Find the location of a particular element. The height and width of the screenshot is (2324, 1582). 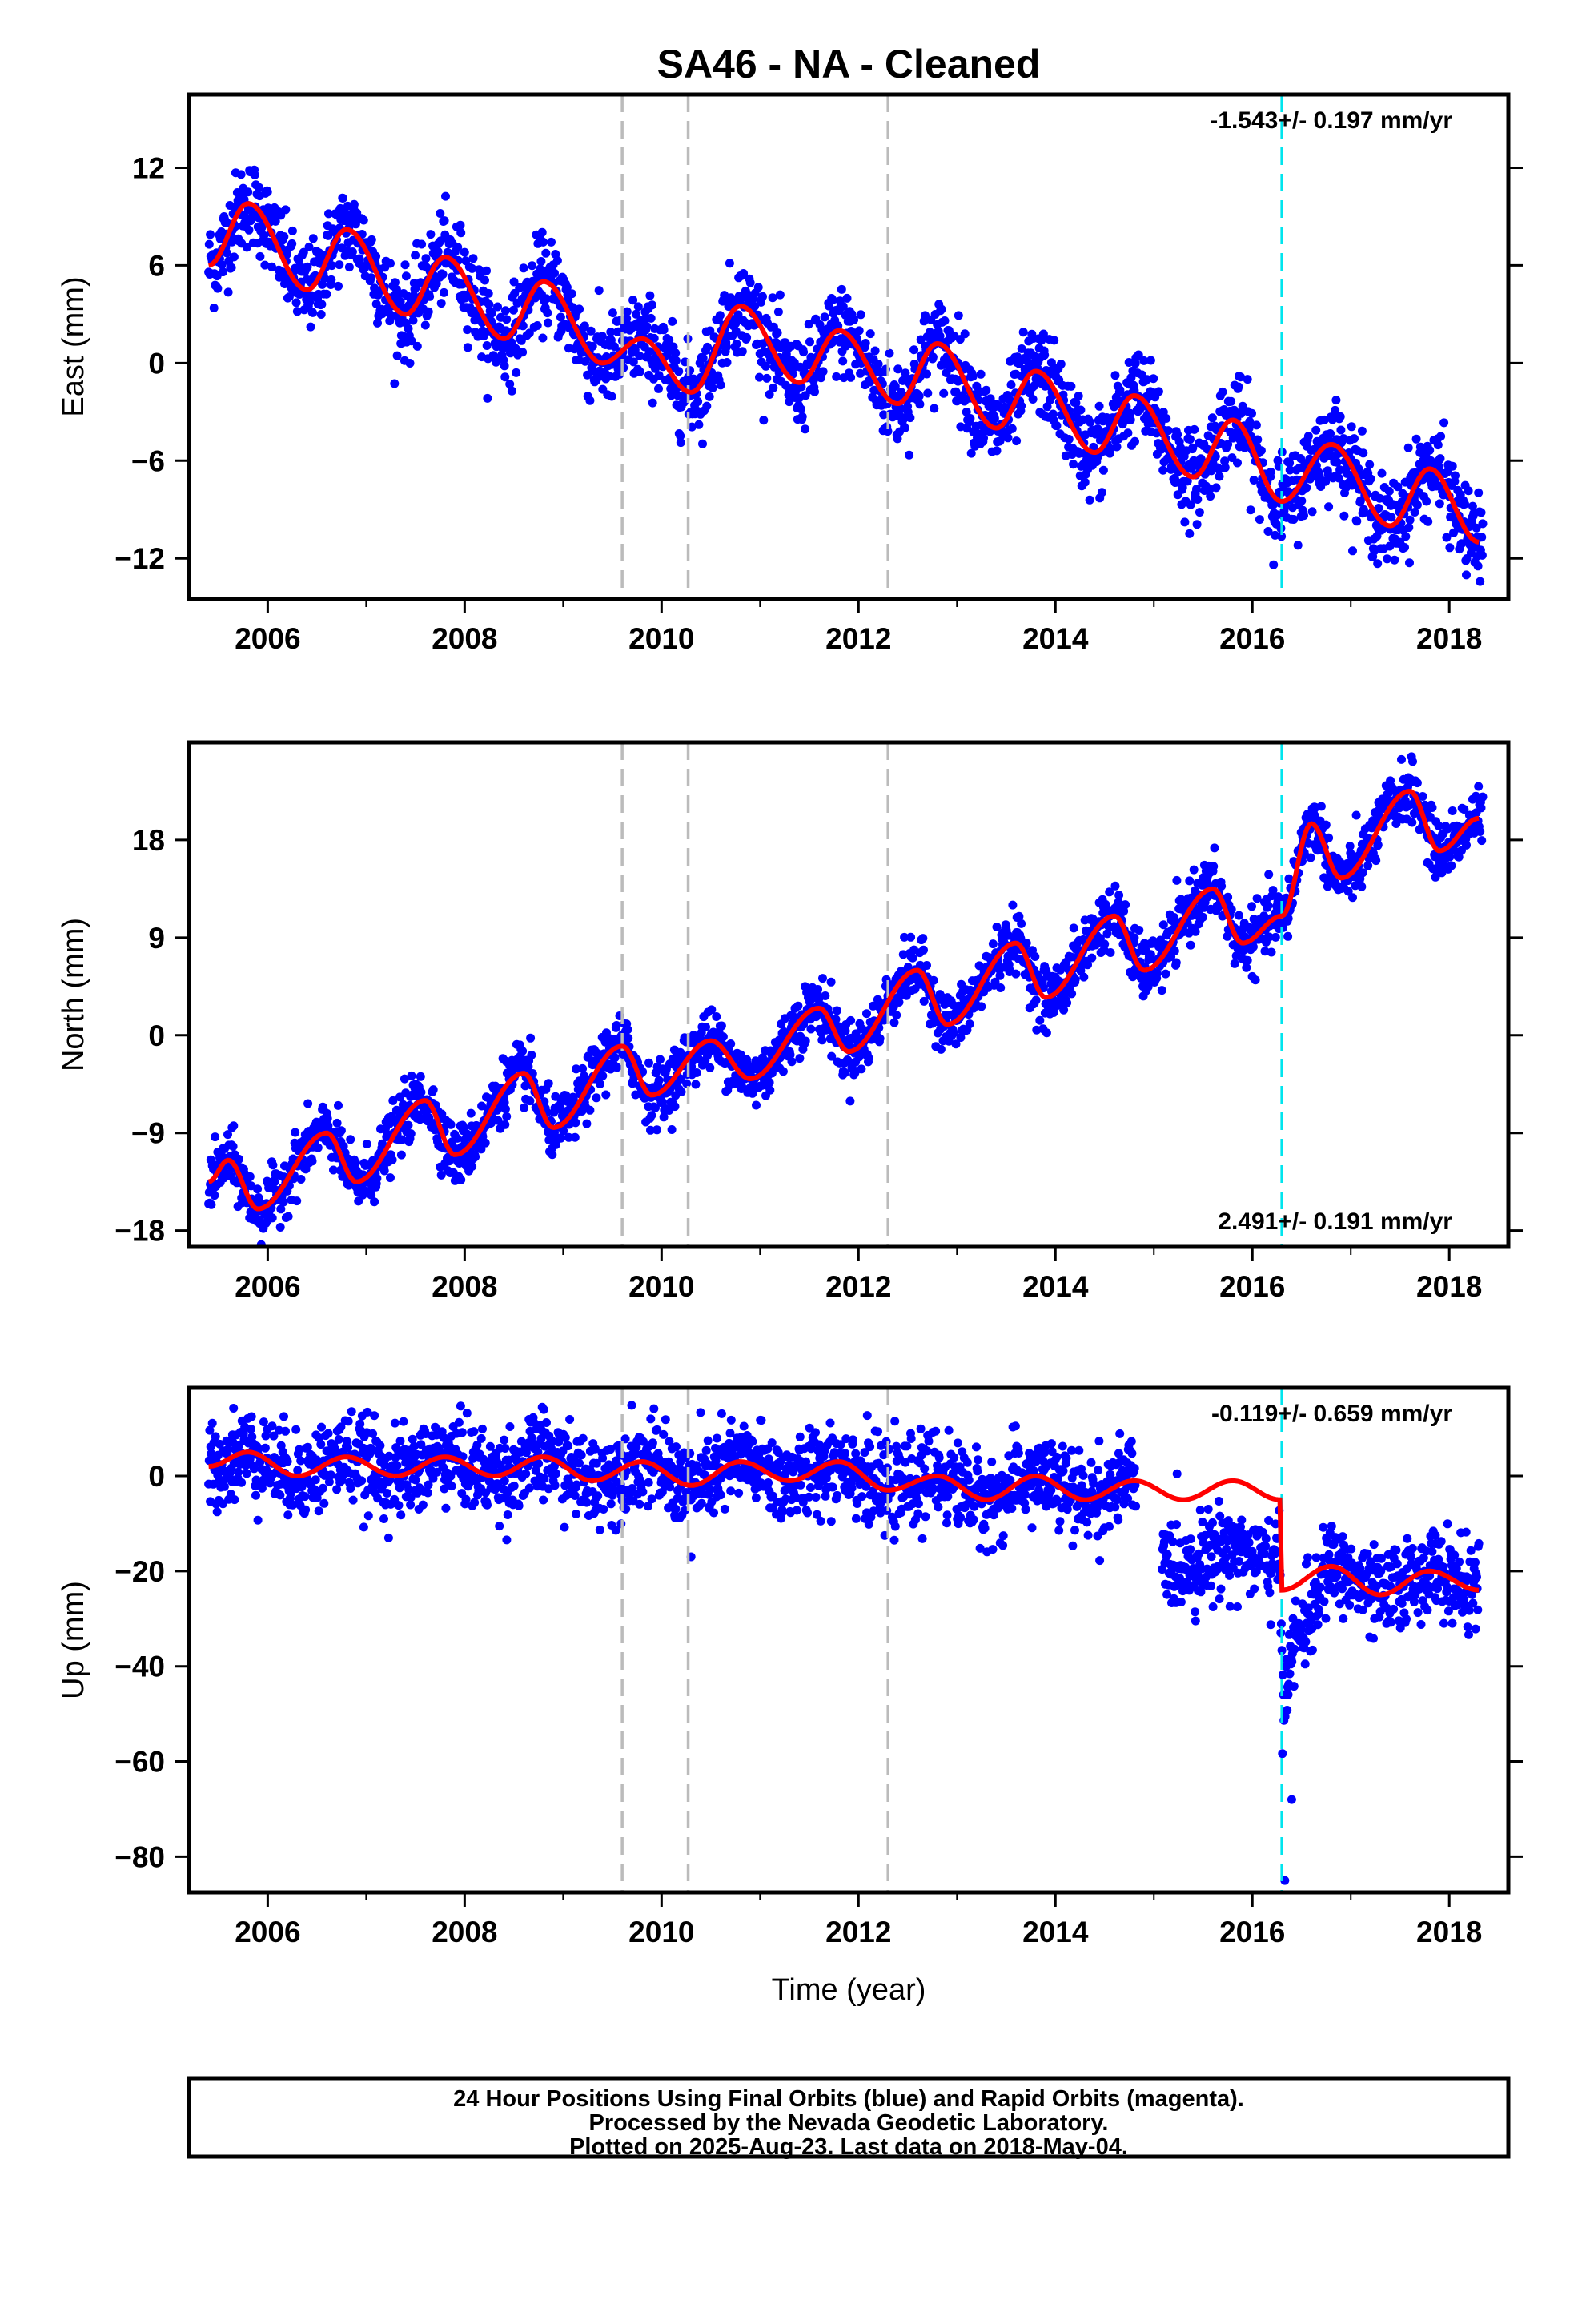

x-tick-label: 2012 is located at coordinates (858, 1286).